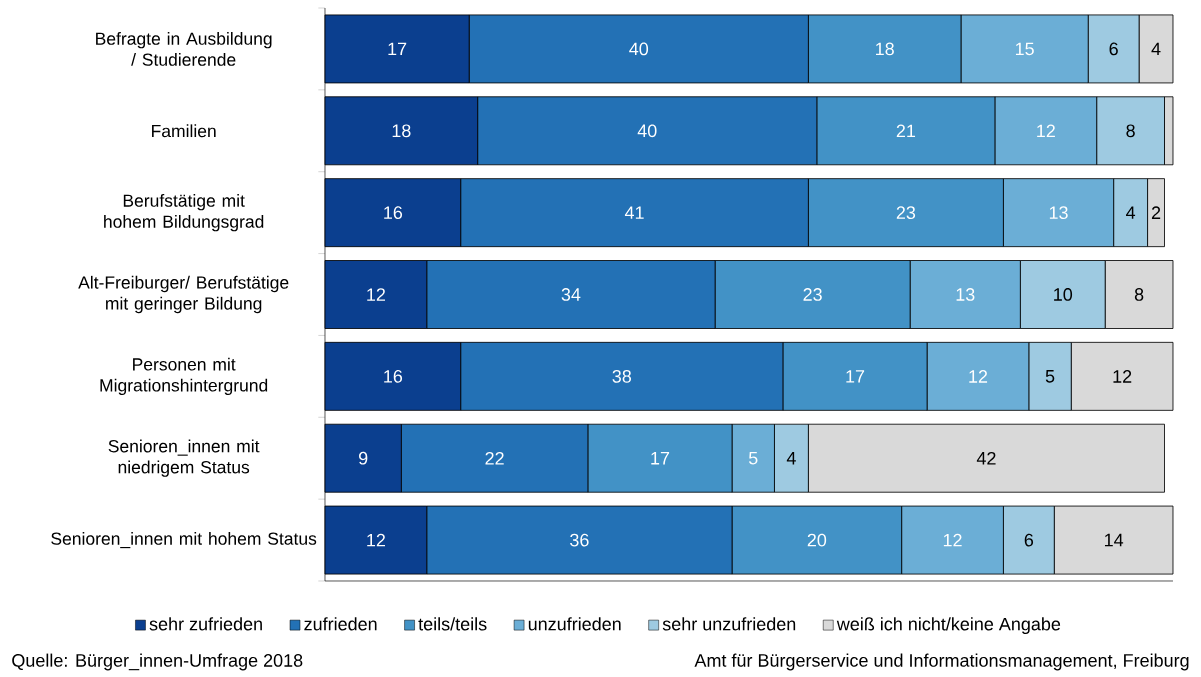 Image resolution: width=1201 pixels, height=677 pixels. What do you see at coordinates (906, 131) in the screenshot?
I see `data-label: 21` at bounding box center [906, 131].